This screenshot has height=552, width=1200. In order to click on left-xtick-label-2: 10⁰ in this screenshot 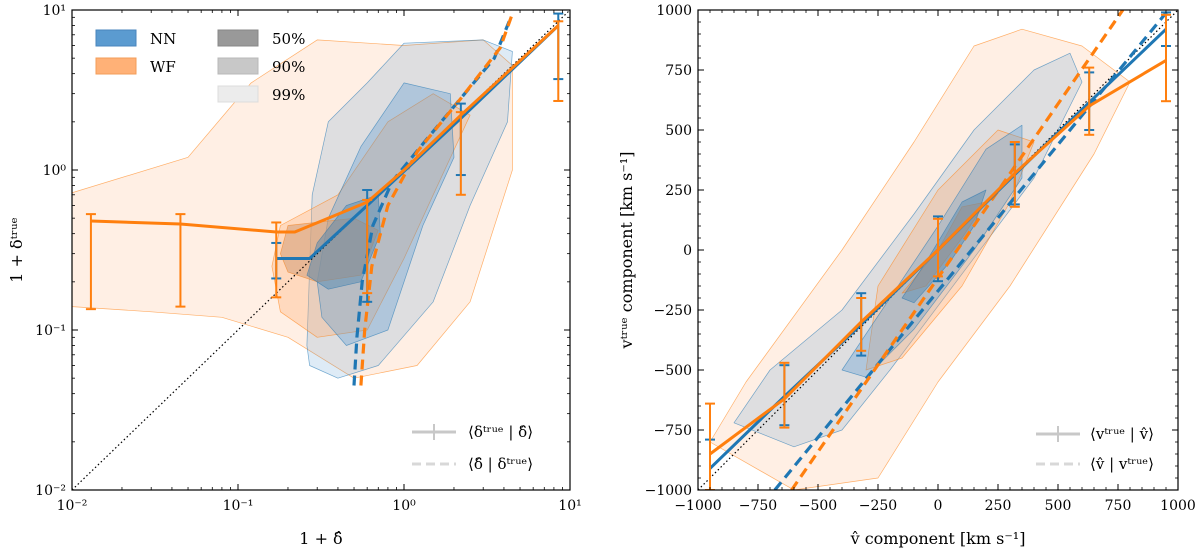, I will do `click(404, 506)`.